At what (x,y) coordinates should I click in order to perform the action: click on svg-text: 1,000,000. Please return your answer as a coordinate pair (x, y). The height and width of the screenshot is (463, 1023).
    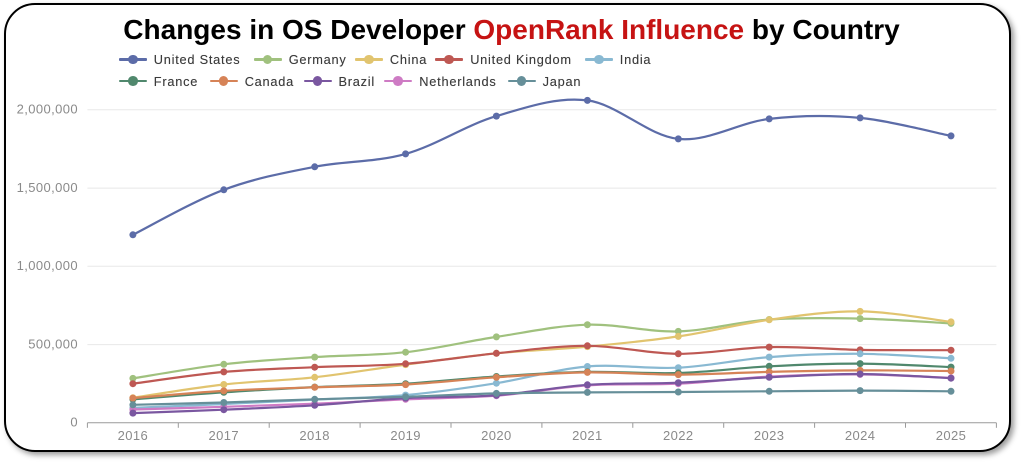
    Looking at the image, I should click on (47, 265).